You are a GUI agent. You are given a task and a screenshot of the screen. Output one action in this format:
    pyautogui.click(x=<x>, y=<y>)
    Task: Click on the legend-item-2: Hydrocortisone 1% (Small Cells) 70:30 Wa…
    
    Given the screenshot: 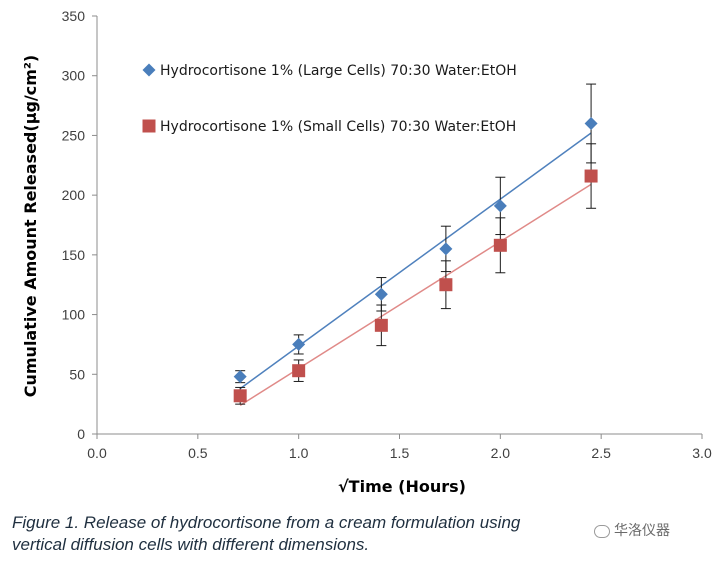 What is the action you would take?
    pyautogui.click(x=329, y=127)
    